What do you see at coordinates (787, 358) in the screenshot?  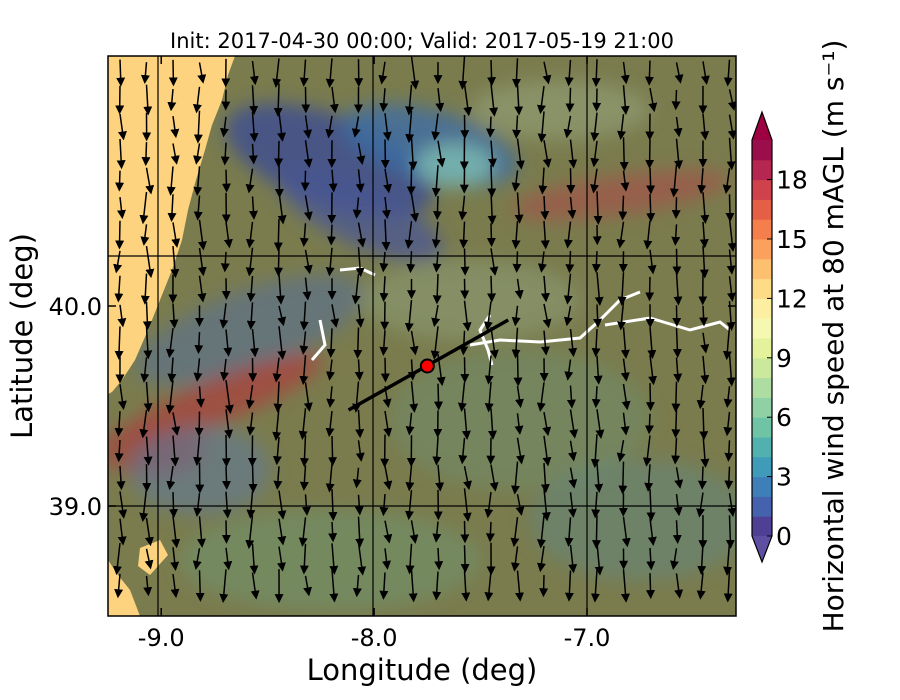 I see `colorbar-ticks: 0 3 6 9 12 15 18` at bounding box center [787, 358].